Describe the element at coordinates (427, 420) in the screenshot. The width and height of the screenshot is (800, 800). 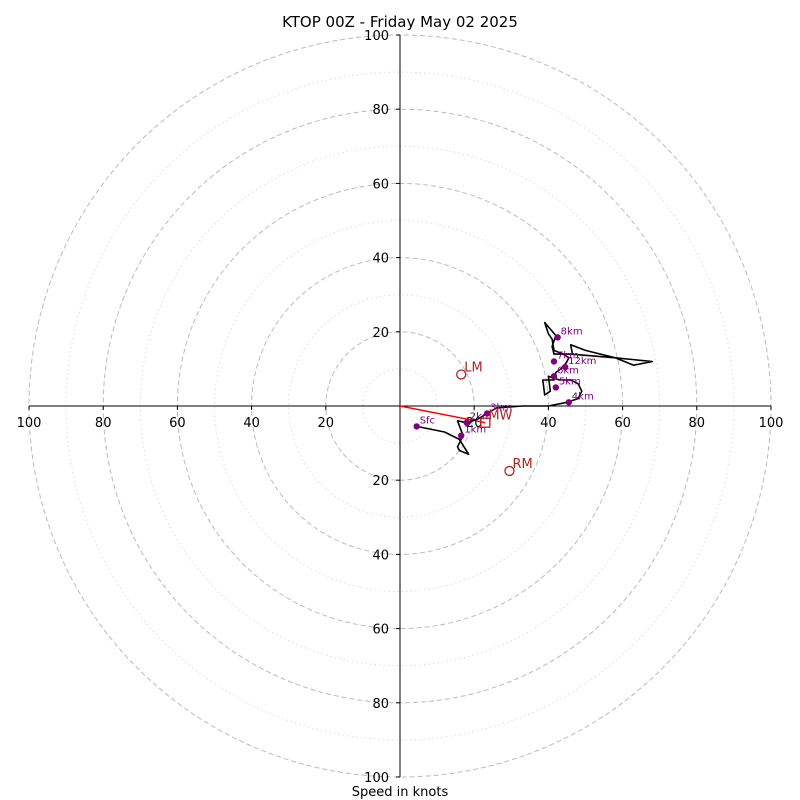
I see `height-marker-label: Sfc` at that location.